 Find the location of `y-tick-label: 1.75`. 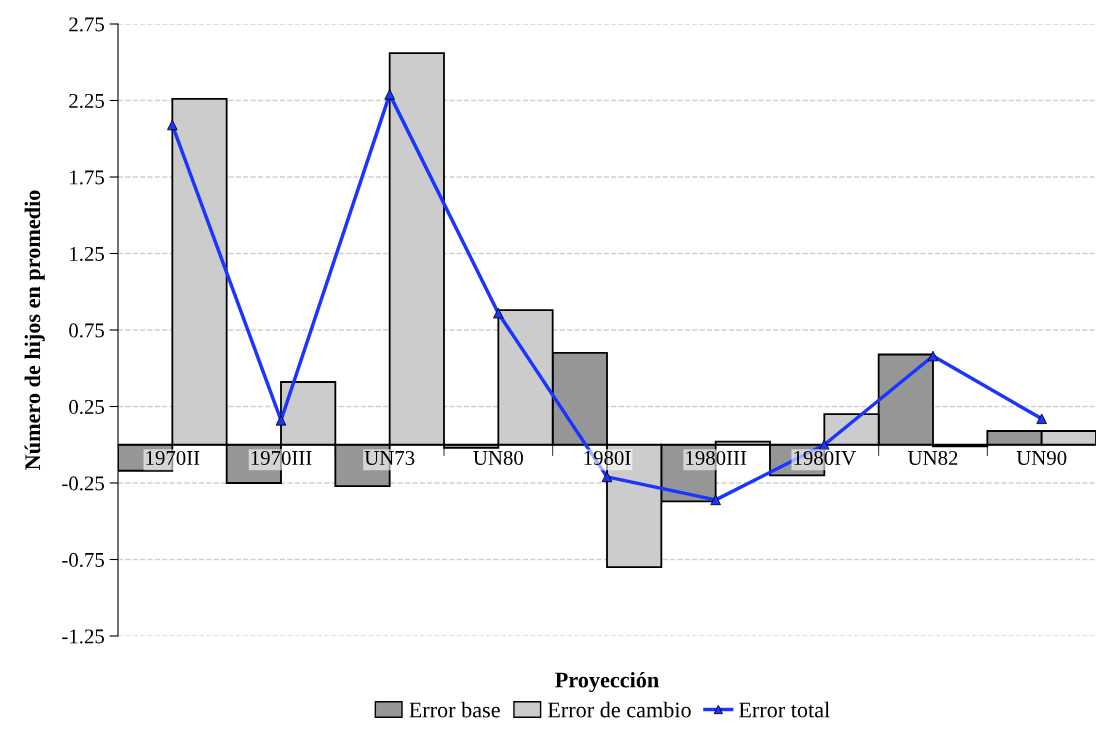

y-tick-label: 1.75 is located at coordinates (87, 177).